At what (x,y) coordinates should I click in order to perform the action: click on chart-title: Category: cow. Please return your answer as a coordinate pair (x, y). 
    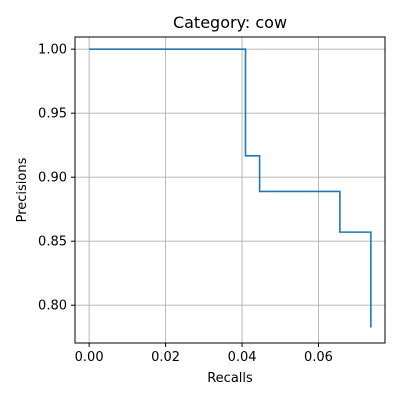
    Looking at the image, I should click on (230, 22).